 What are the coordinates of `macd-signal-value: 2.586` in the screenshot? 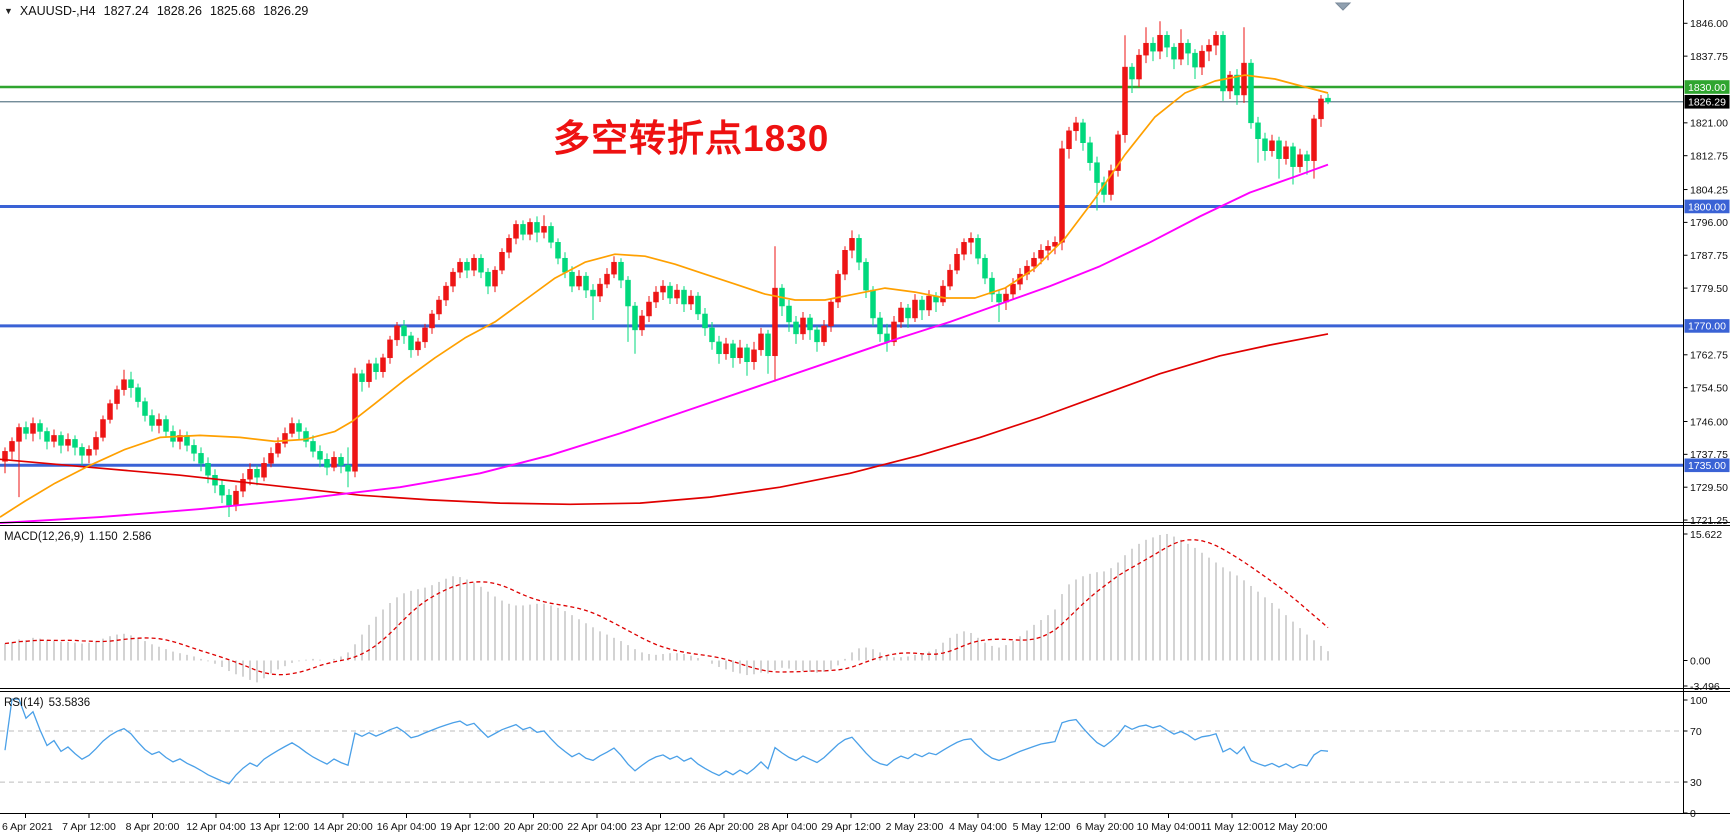 It's located at (137, 537).